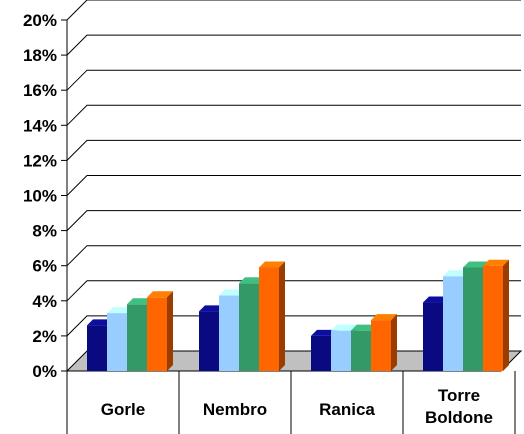 The height and width of the screenshot is (434, 524). I want to click on y-tick-label: 0%, so click(44, 371).